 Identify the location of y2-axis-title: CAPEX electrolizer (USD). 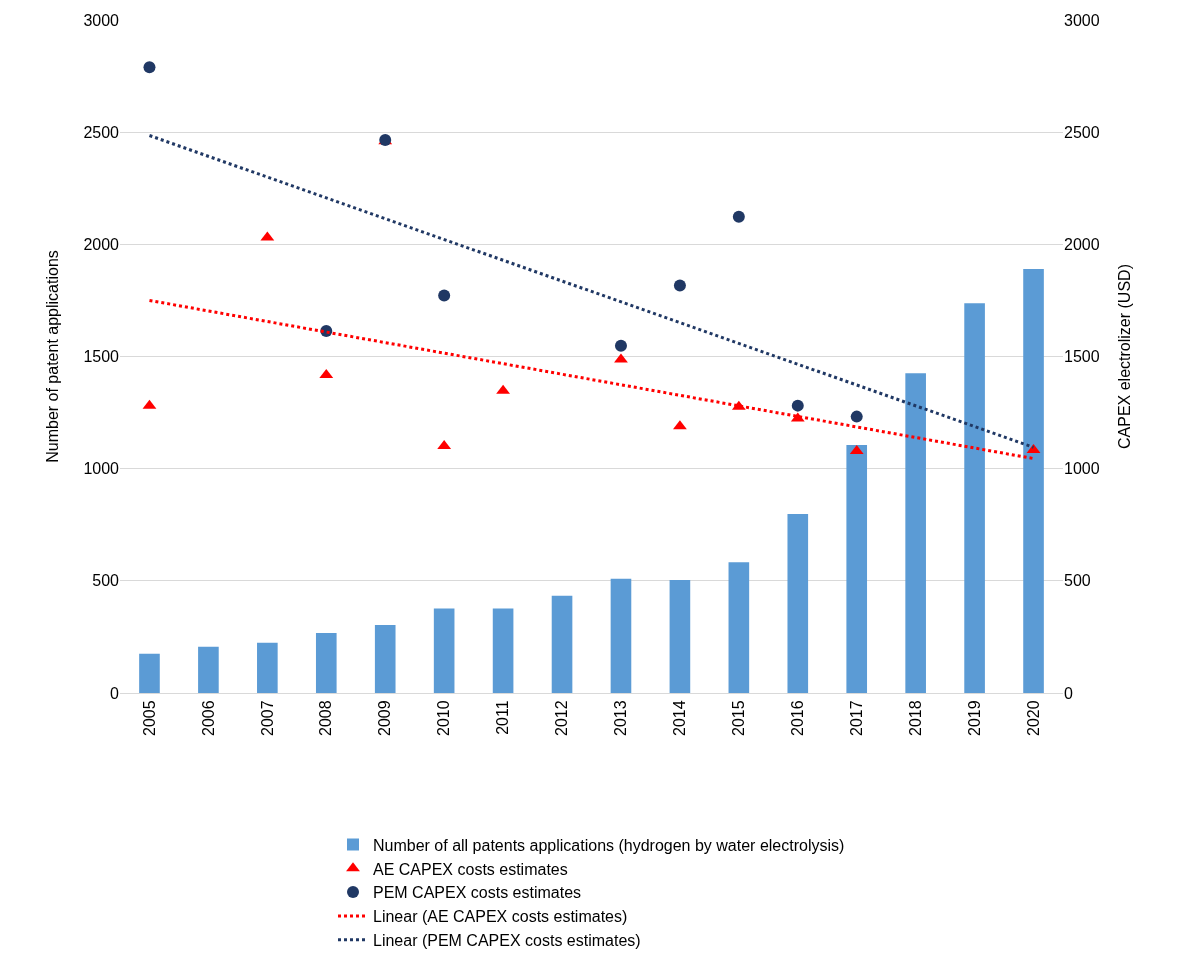
(1125, 356).